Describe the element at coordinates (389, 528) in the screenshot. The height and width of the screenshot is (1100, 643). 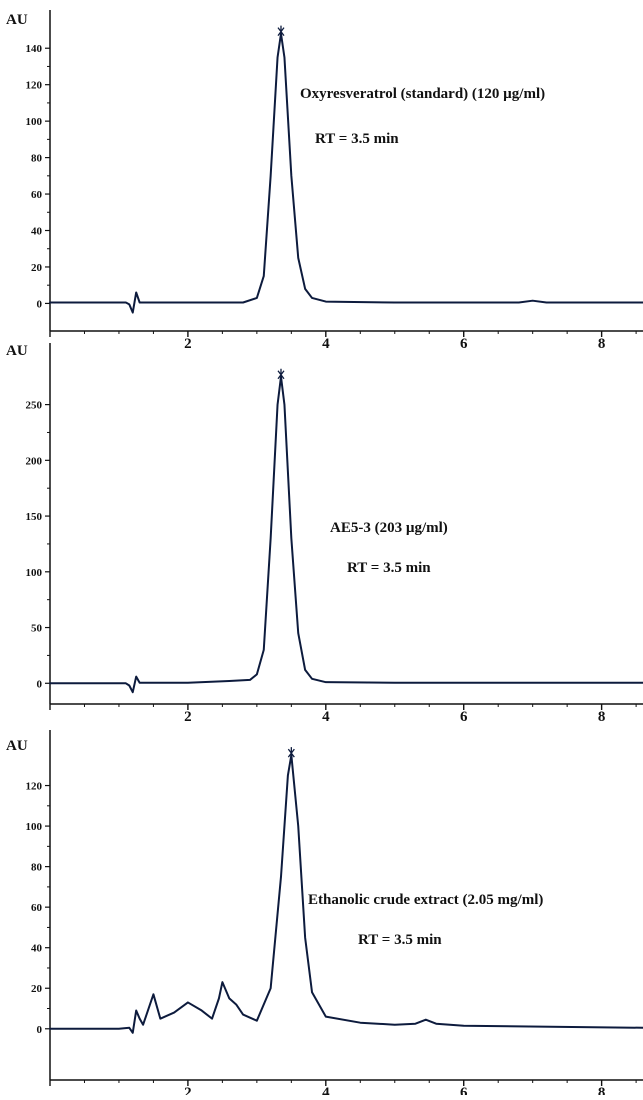
I see `annotation-1: AE5-3 (203 µg/ml)` at that location.